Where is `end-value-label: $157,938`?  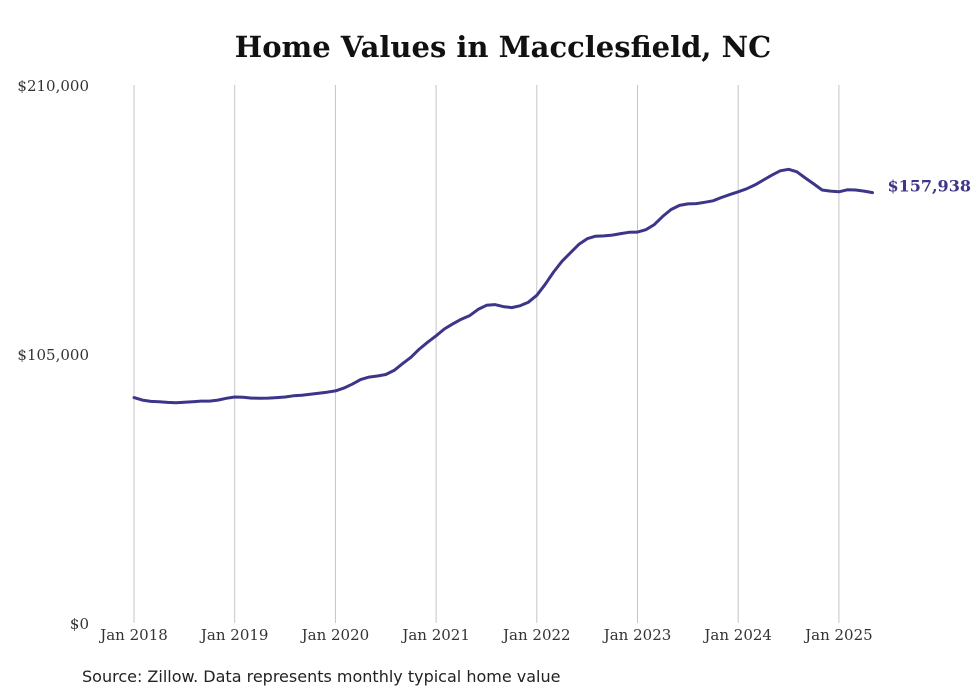 end-value-label: $157,938 is located at coordinates (929, 186).